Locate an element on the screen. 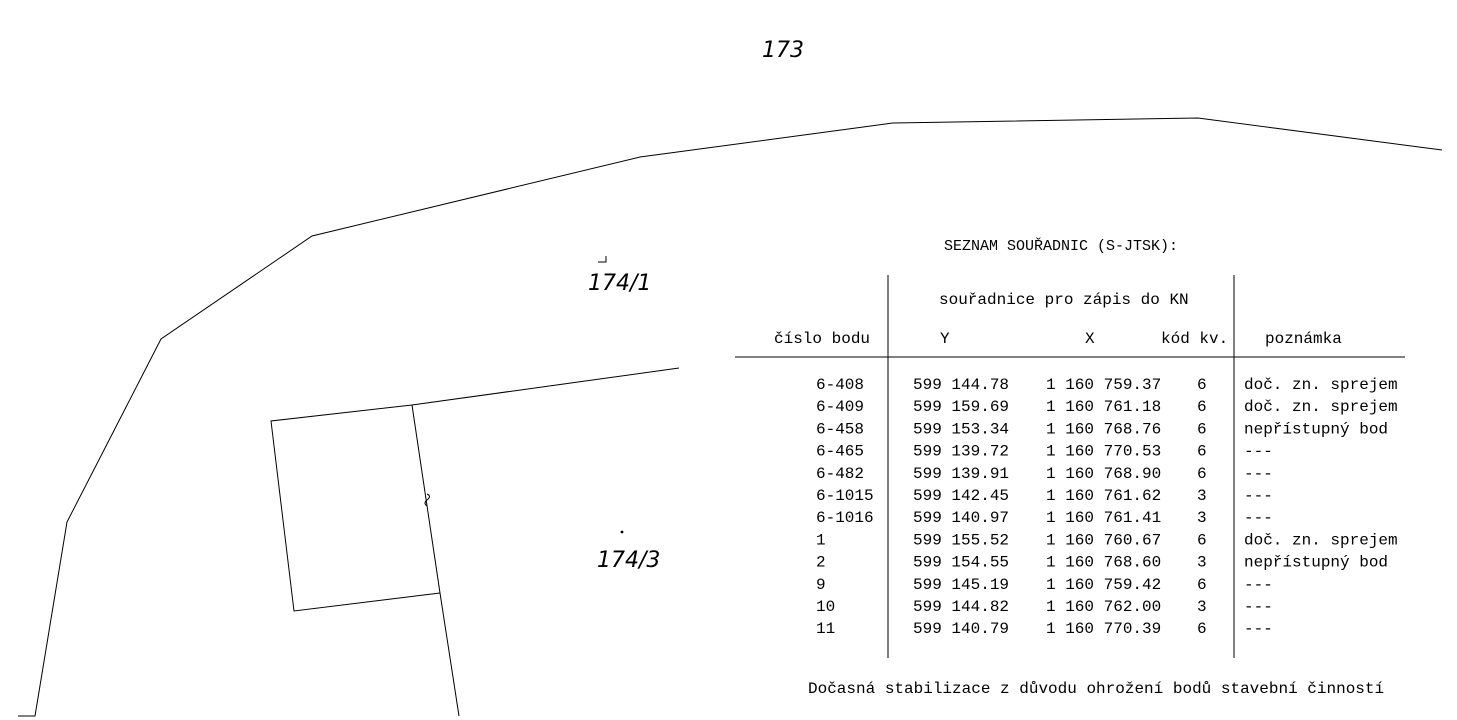 The height and width of the screenshot is (720, 1457). cell-cislo: 10 is located at coordinates (825, 607).